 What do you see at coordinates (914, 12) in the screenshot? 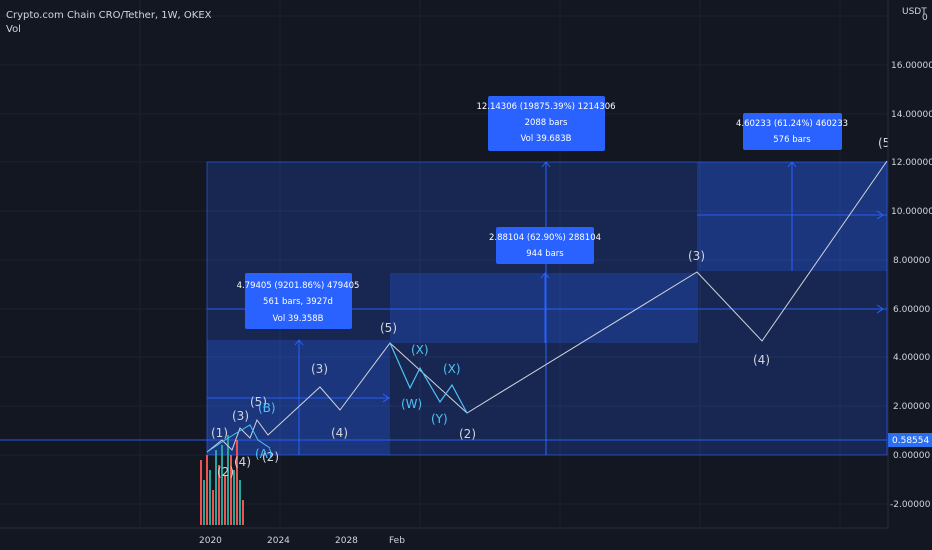
I see `axis-currency-label: USDT` at bounding box center [914, 12].